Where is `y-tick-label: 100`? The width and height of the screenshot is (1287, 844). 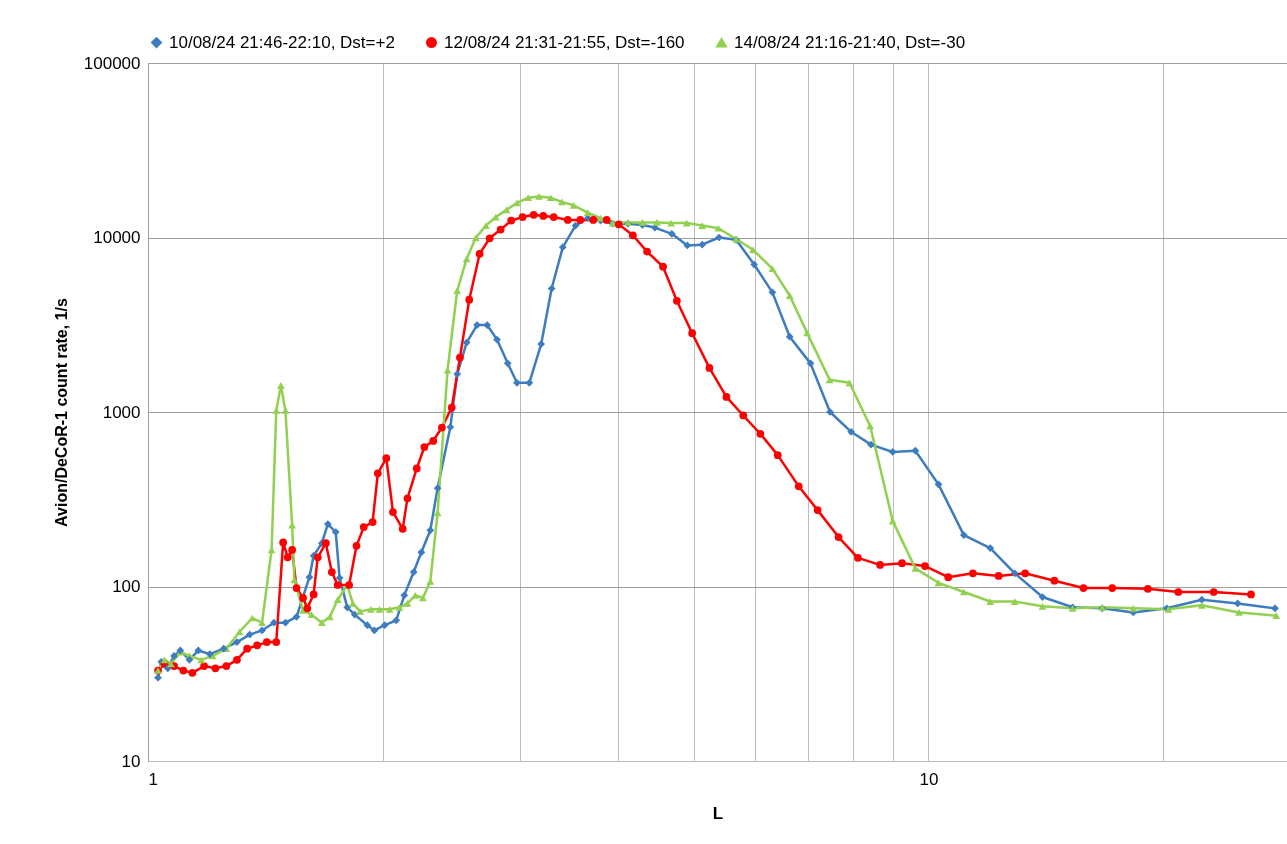 y-tick-label: 100 is located at coordinates (126, 586).